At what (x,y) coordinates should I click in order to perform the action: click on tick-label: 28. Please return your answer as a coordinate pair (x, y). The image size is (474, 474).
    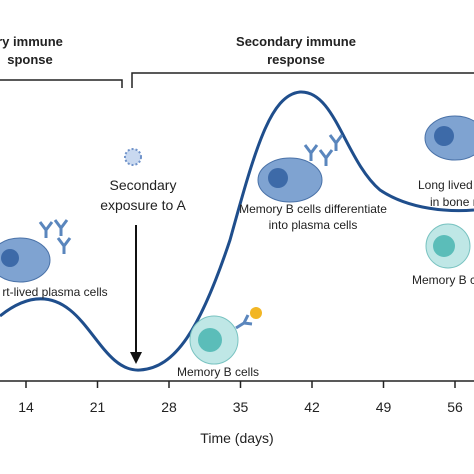
    Looking at the image, I should click on (169, 407).